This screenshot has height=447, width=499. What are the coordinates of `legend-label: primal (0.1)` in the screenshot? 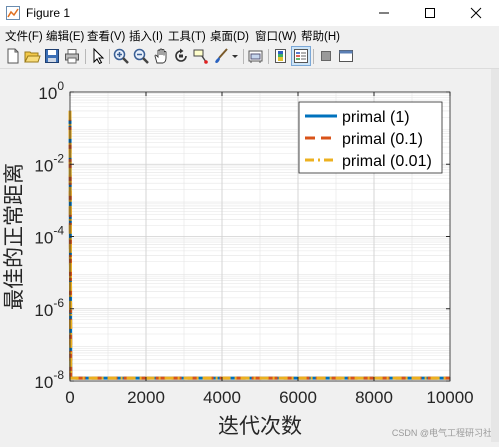 It's located at (382, 139).